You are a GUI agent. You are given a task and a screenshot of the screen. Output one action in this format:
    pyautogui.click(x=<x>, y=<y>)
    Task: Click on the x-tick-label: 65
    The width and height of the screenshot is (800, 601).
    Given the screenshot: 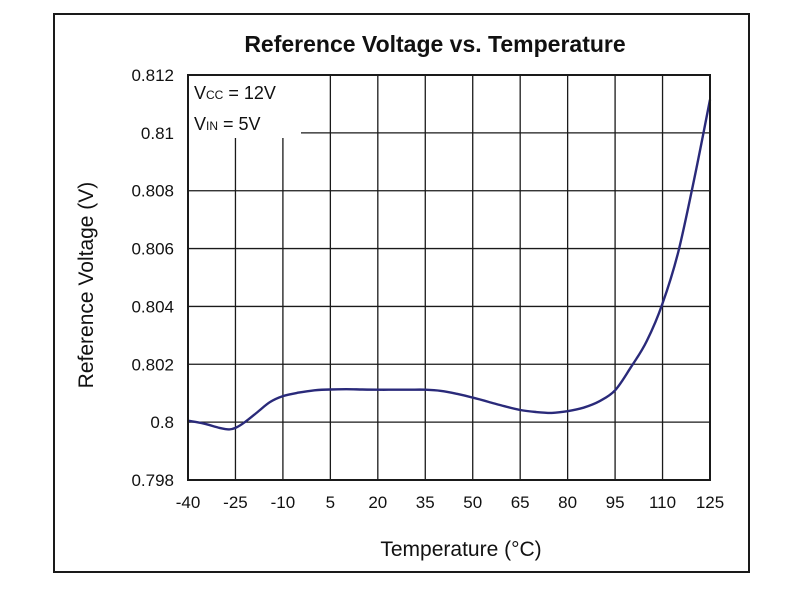 What is the action you would take?
    pyautogui.click(x=520, y=502)
    